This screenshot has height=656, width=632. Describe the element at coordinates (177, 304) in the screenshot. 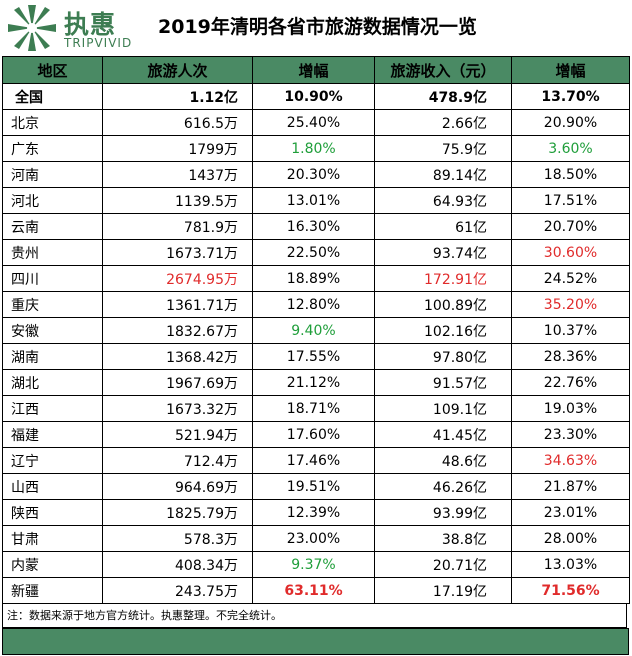

I see `cell-visitors: 1361.71万` at that location.